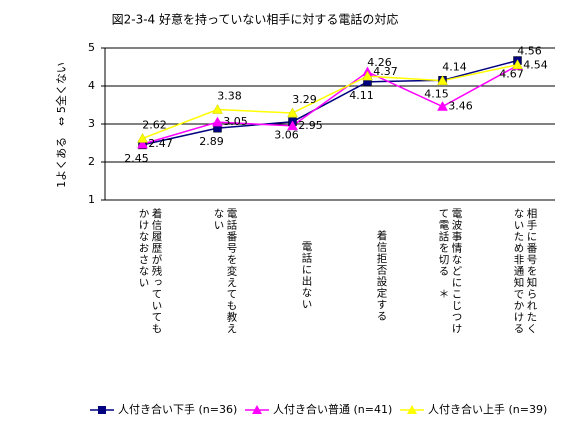 The height and width of the screenshot is (432, 564). Describe the element at coordinates (91, 161) in the screenshot. I see `y-tick-label: 2` at that location.